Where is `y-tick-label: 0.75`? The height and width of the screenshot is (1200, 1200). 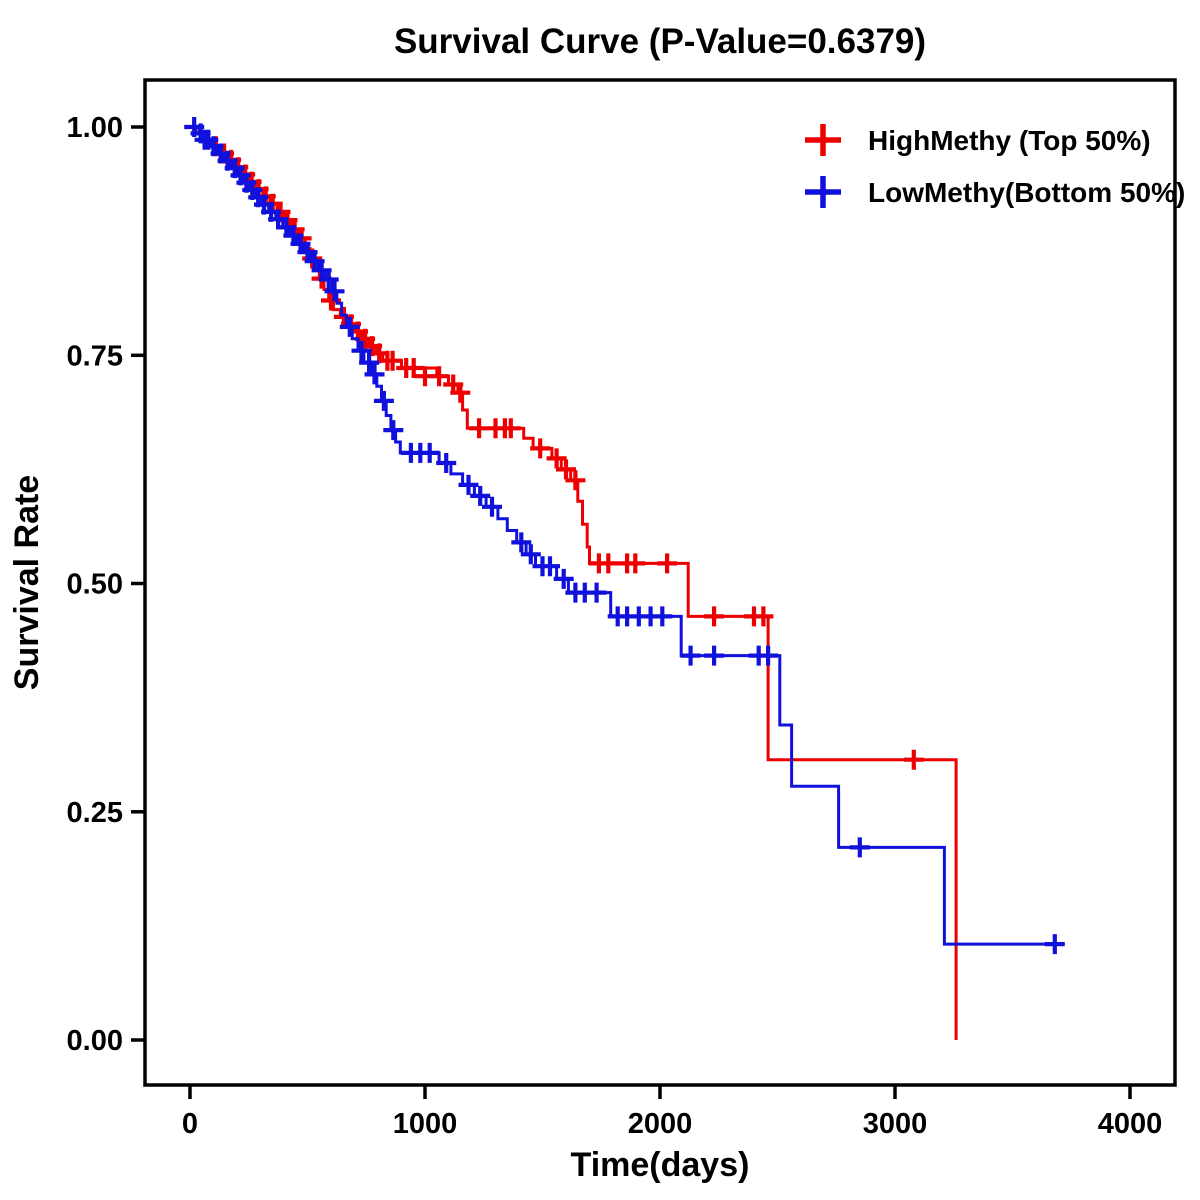
y-tick-label: 0.75 is located at coordinates (95, 356).